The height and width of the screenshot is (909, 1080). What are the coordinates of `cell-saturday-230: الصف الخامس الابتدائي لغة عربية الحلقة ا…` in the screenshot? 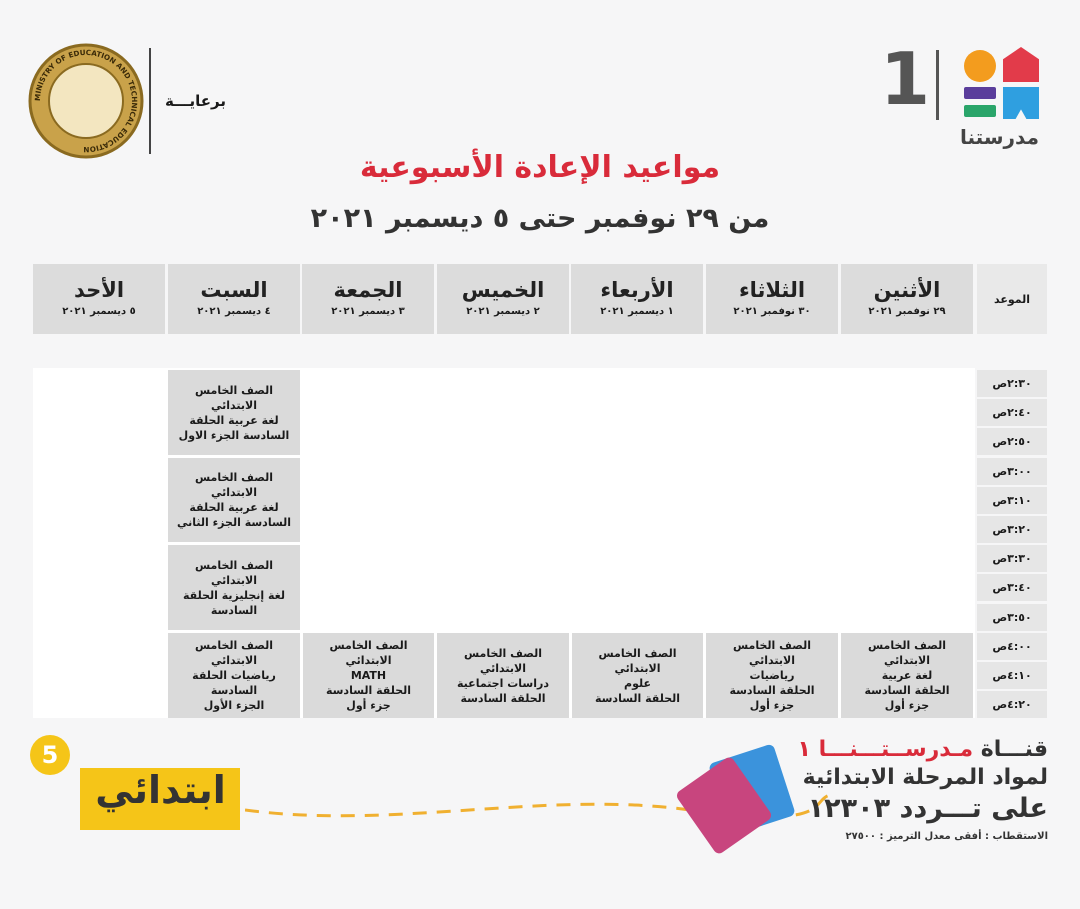 It's located at (234, 412).